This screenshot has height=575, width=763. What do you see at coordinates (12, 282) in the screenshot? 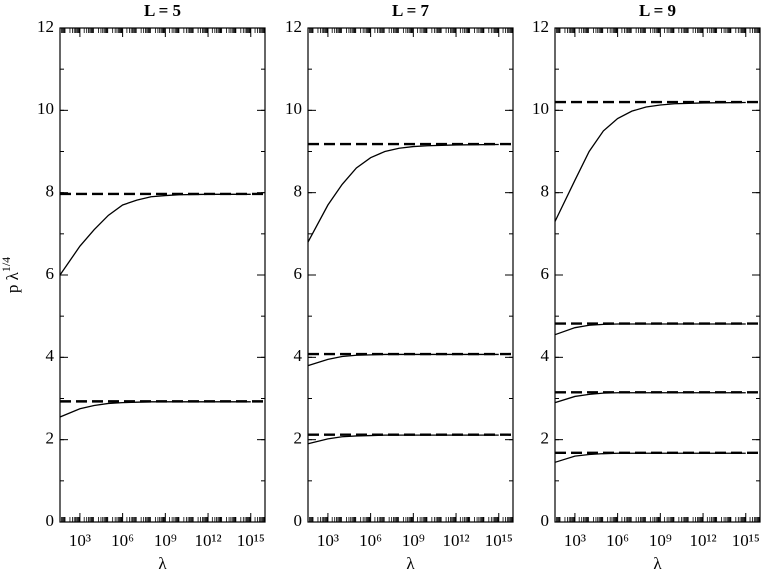
I see `y-label-base: p λ` at bounding box center [12, 282].